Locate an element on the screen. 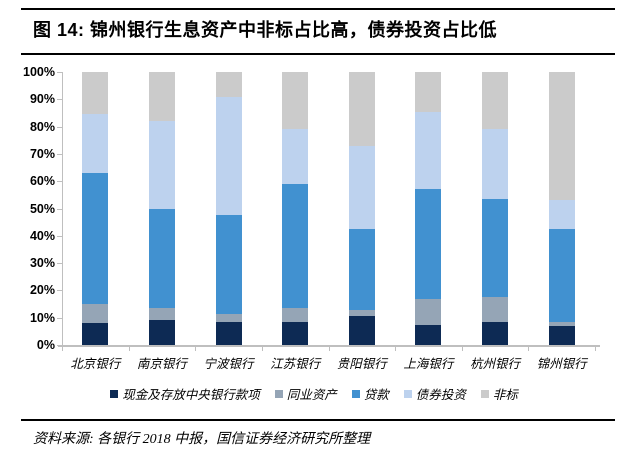 The width and height of the screenshot is (628, 454). legend-item: 债券投资 is located at coordinates (434, 393).